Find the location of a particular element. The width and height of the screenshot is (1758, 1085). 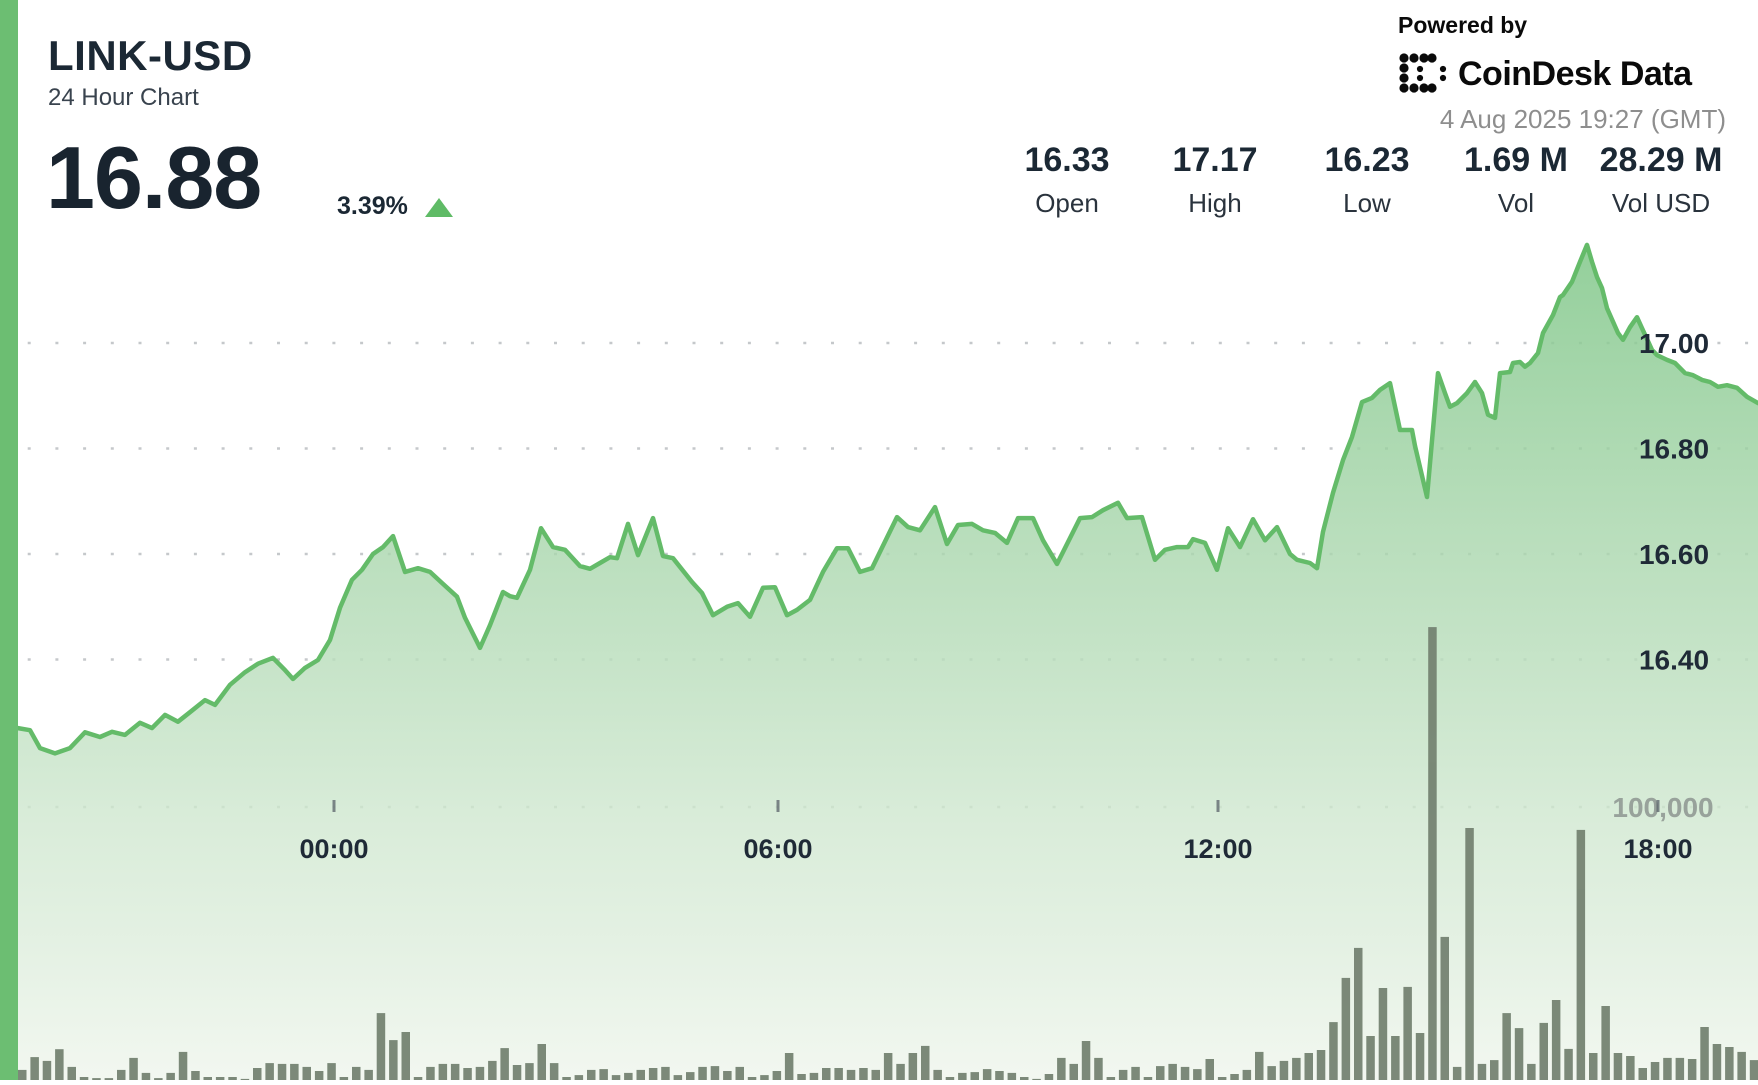

page-title: LINK-USD is located at coordinates (150, 55).